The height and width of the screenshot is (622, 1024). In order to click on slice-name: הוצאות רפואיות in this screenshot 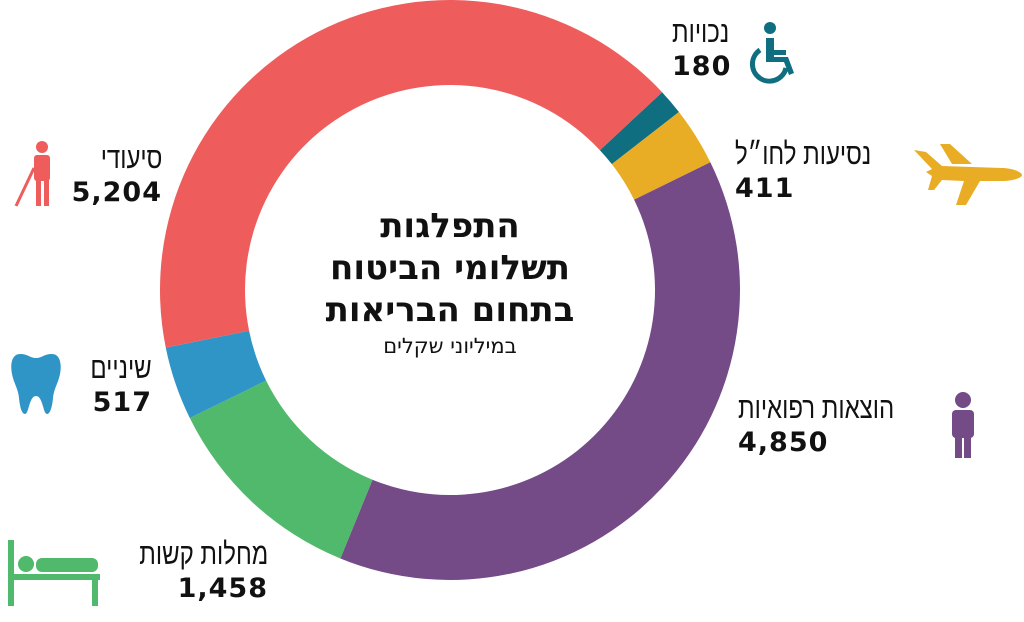, I will do `click(816, 408)`.